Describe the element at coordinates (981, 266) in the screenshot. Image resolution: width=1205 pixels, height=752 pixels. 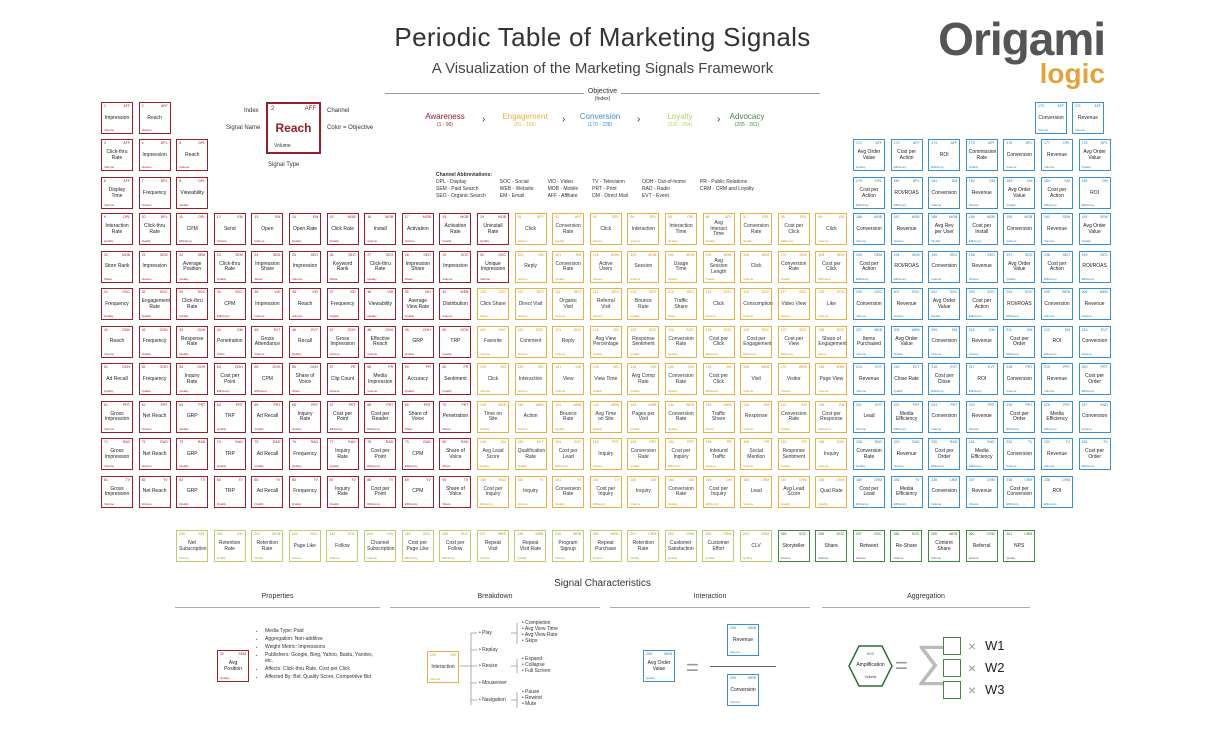
I see `cell-name: Revenue` at that location.